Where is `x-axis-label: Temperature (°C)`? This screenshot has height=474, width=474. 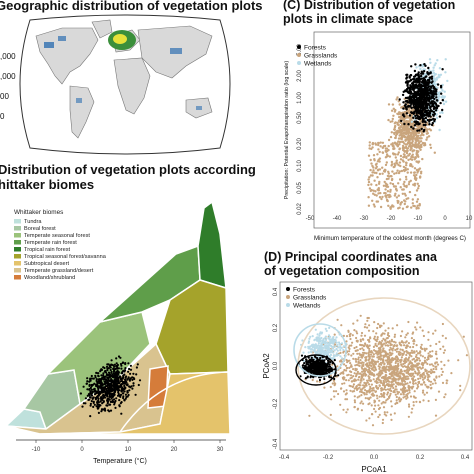 x-axis-label: Temperature (°C) is located at coordinates (120, 461).